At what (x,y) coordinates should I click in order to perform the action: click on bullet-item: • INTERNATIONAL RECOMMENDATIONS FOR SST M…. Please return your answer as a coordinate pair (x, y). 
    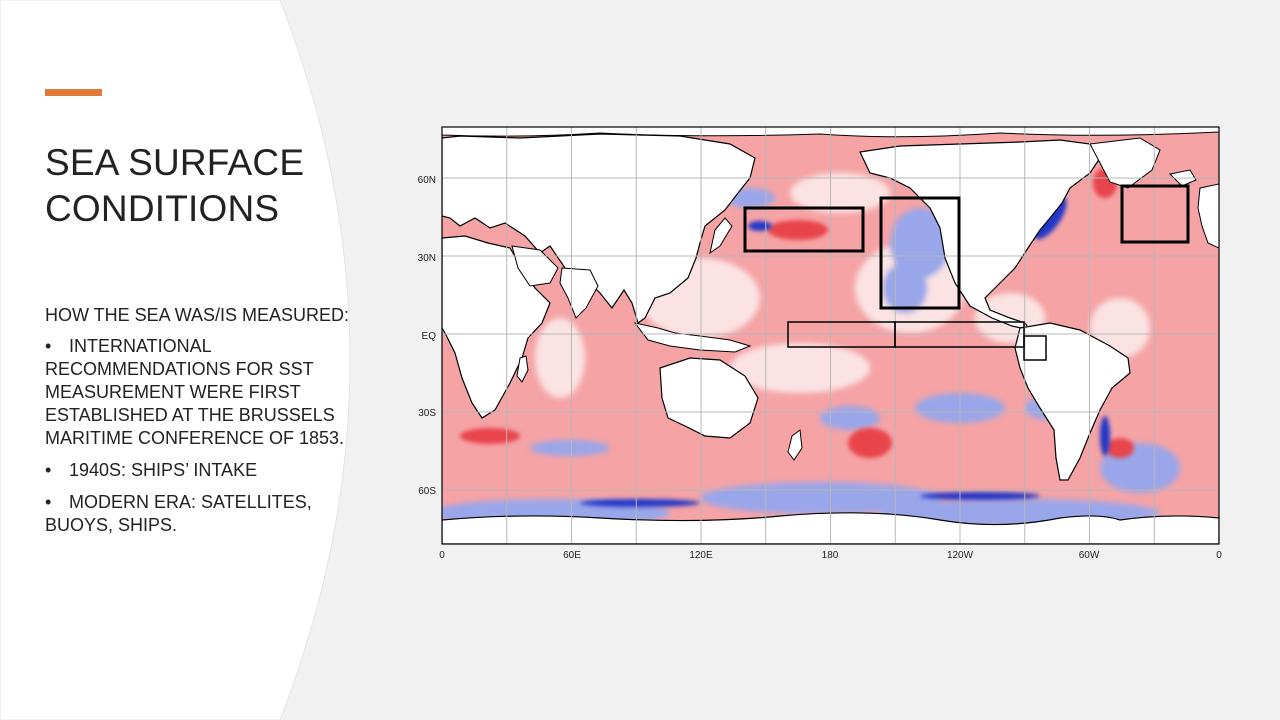
    Looking at the image, I should click on (212, 392).